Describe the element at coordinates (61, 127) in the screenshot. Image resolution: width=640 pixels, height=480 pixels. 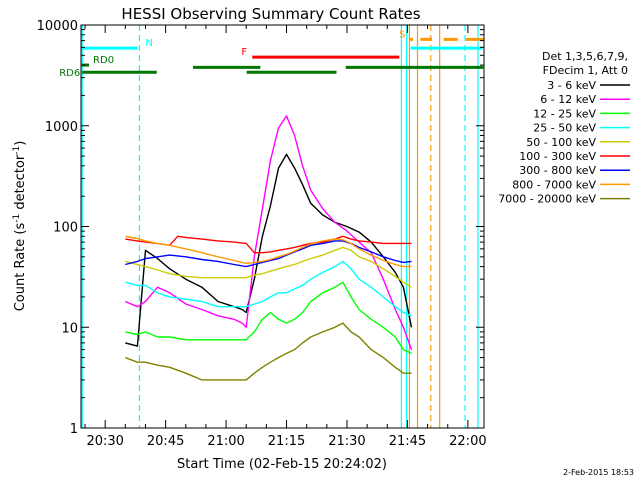
I see `y-tick-label-3: 1000` at that location.